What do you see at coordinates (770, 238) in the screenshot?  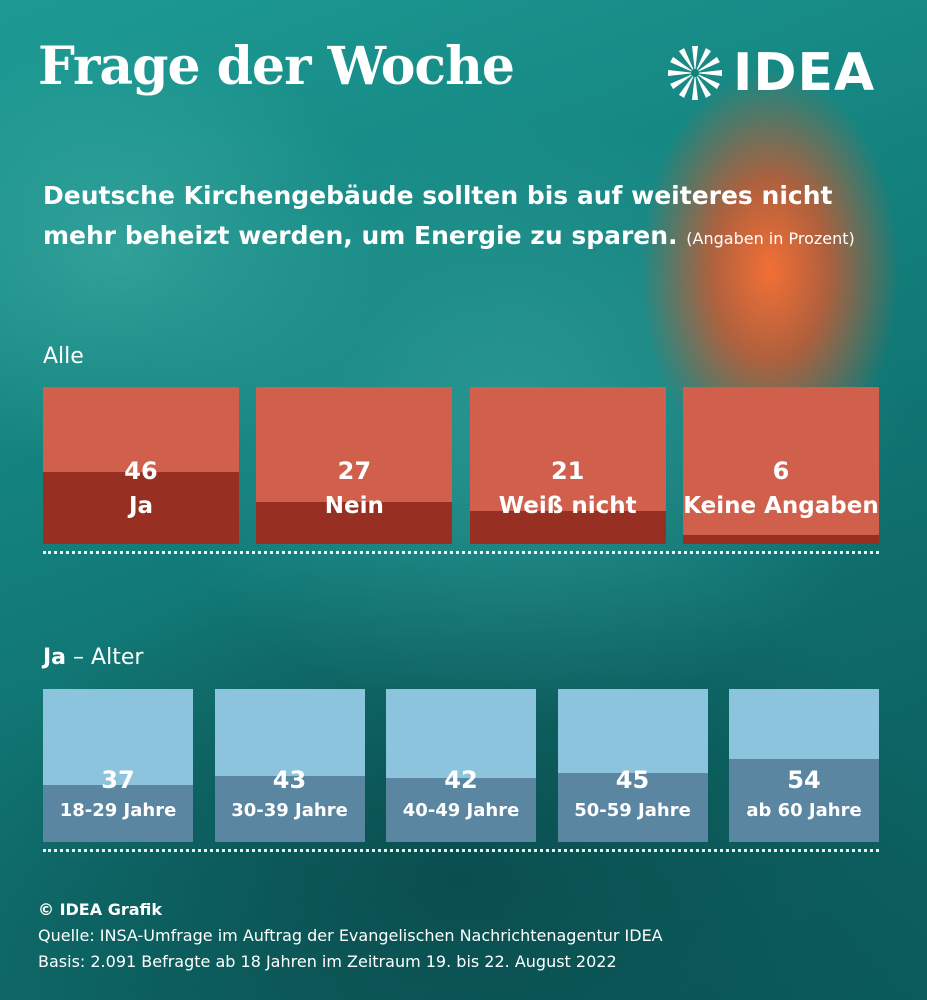 I see `question-unit-note: (Angaben in Prozent)` at bounding box center [770, 238].